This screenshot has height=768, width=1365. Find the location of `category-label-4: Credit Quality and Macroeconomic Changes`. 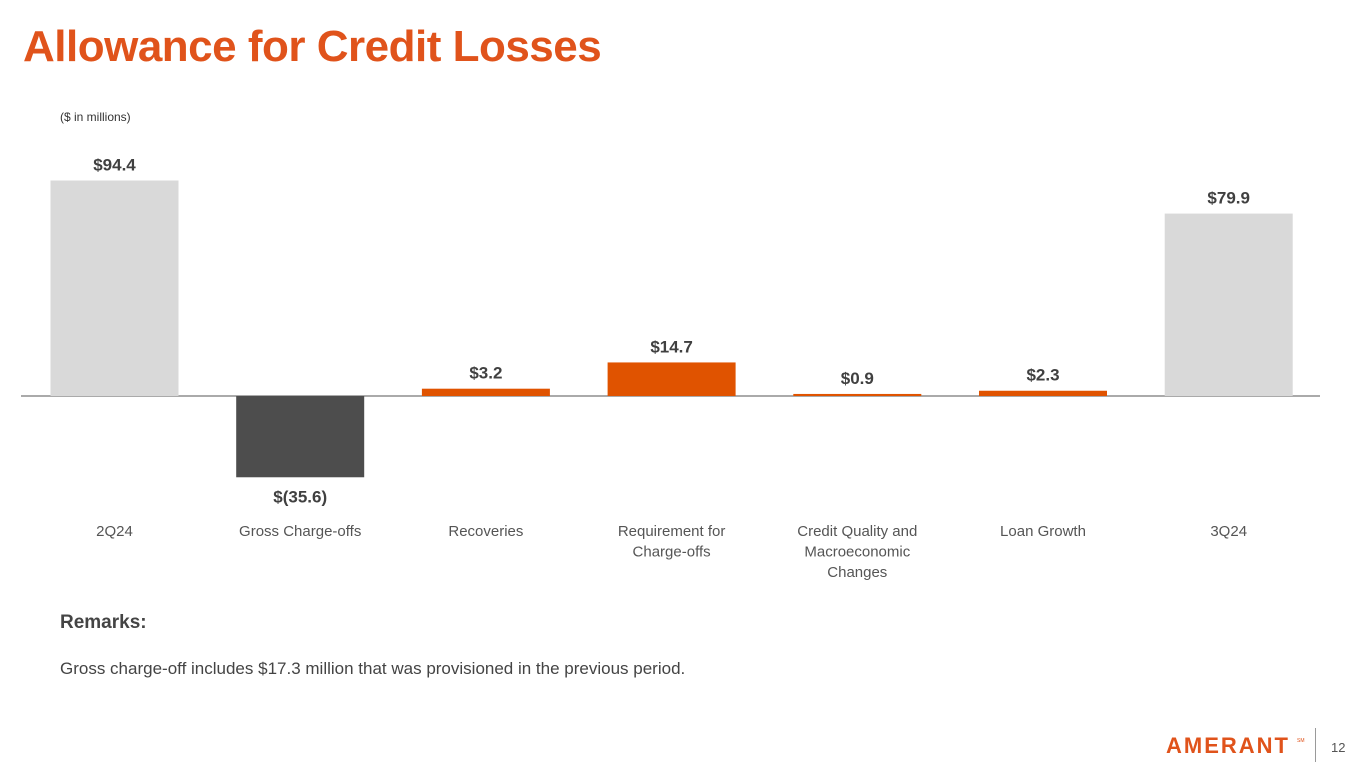

category-label-4: Credit Quality and Macroeconomic Changes is located at coordinates (857, 552).